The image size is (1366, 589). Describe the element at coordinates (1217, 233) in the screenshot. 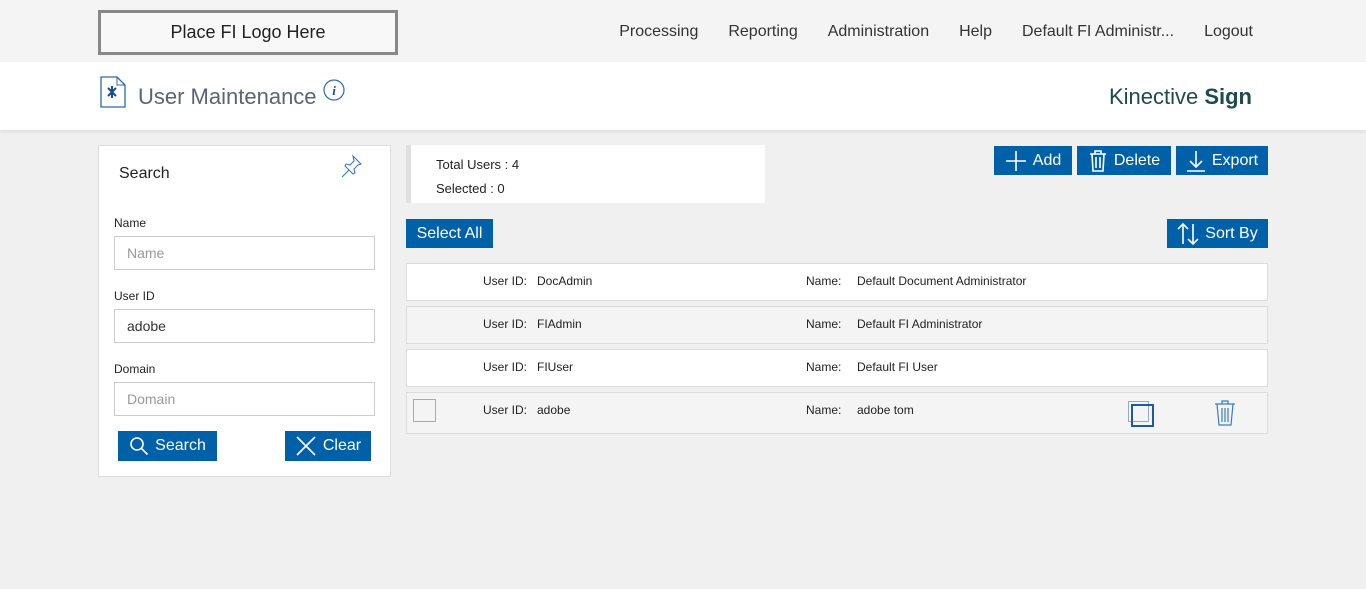

I see `sort-by-button: Sort By` at that location.